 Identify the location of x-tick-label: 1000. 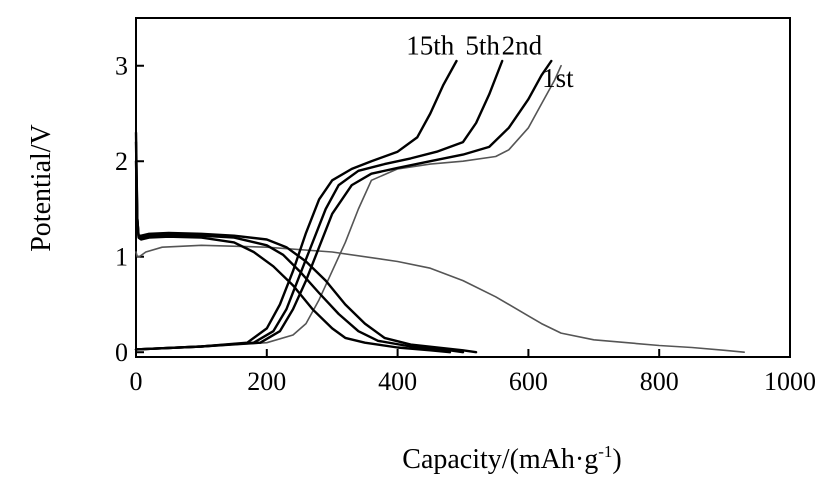
(790, 381).